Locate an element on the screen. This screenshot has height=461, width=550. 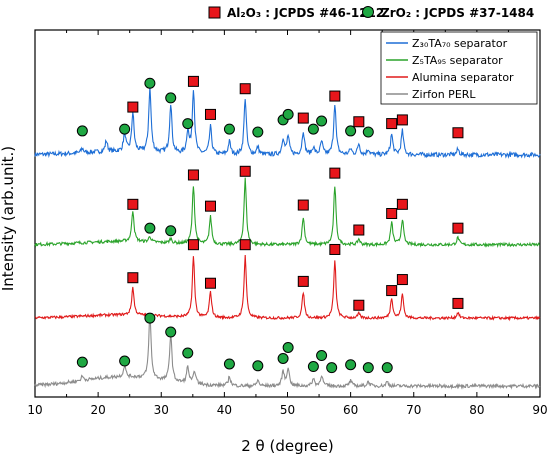
legend-box is located at coordinates (459, 68).